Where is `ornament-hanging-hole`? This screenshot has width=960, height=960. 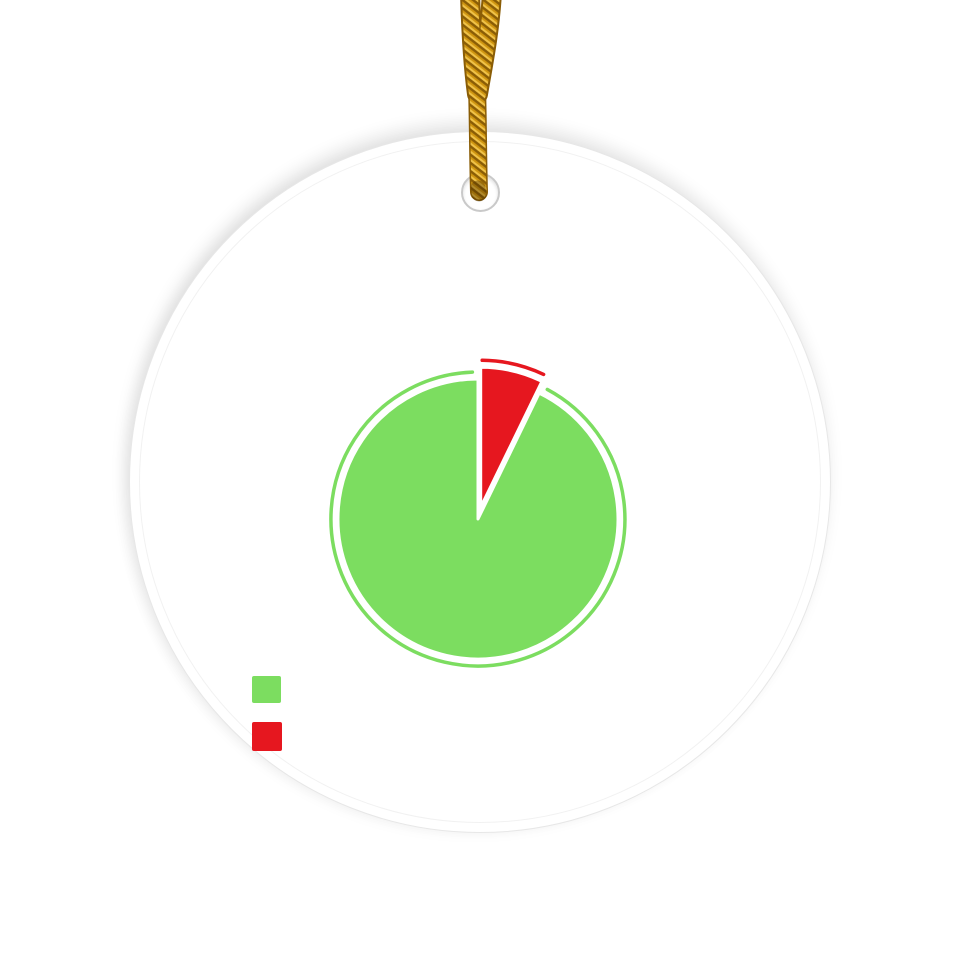
ornament-hanging-hole is located at coordinates (480, 192).